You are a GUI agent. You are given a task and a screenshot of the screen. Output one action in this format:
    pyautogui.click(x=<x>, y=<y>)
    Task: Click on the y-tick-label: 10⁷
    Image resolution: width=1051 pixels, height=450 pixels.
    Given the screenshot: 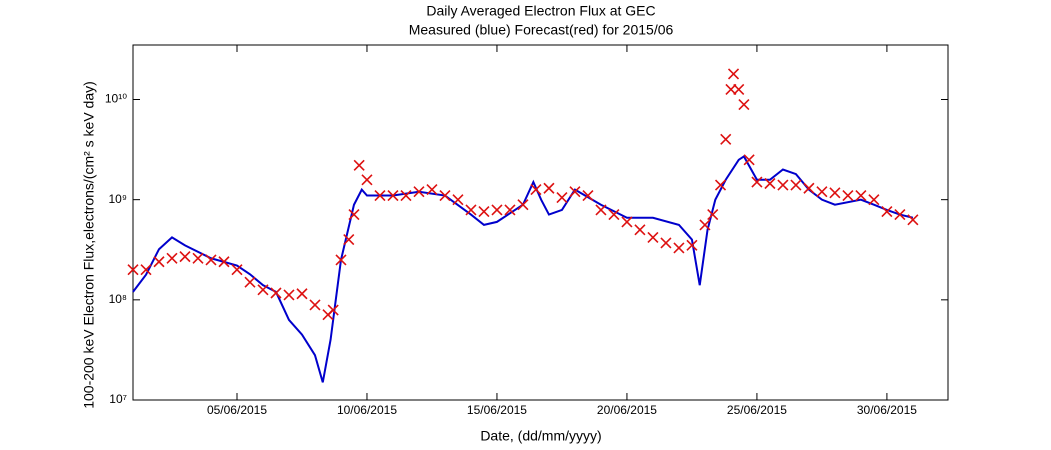 What is the action you would take?
    pyautogui.click(x=118, y=399)
    